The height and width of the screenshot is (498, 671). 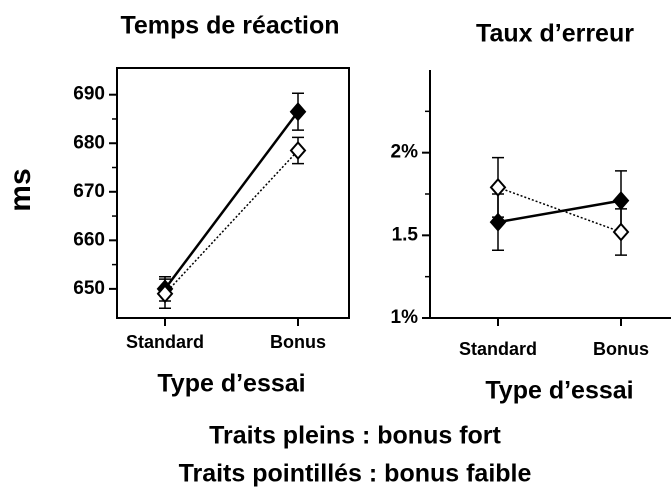 What do you see at coordinates (89, 288) in the screenshot?
I see `y-tick-label: 650` at bounding box center [89, 288].